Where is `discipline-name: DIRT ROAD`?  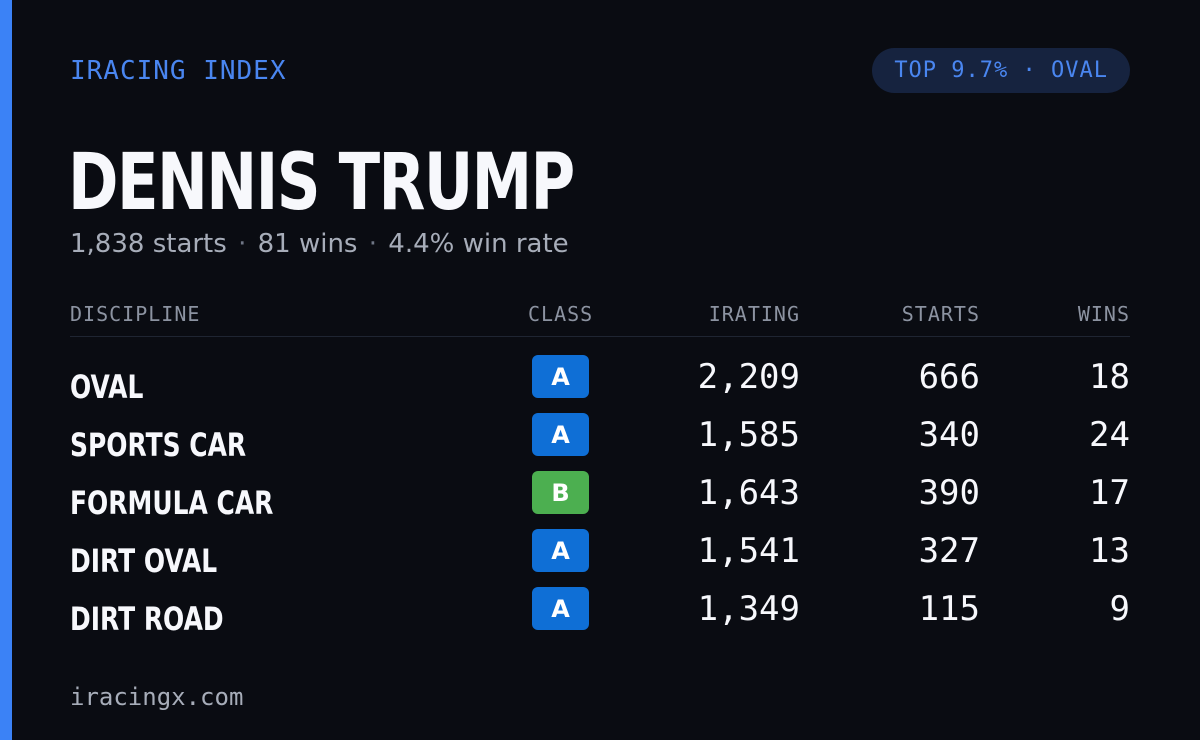
discipline-name: DIRT ROAD is located at coordinates (147, 619).